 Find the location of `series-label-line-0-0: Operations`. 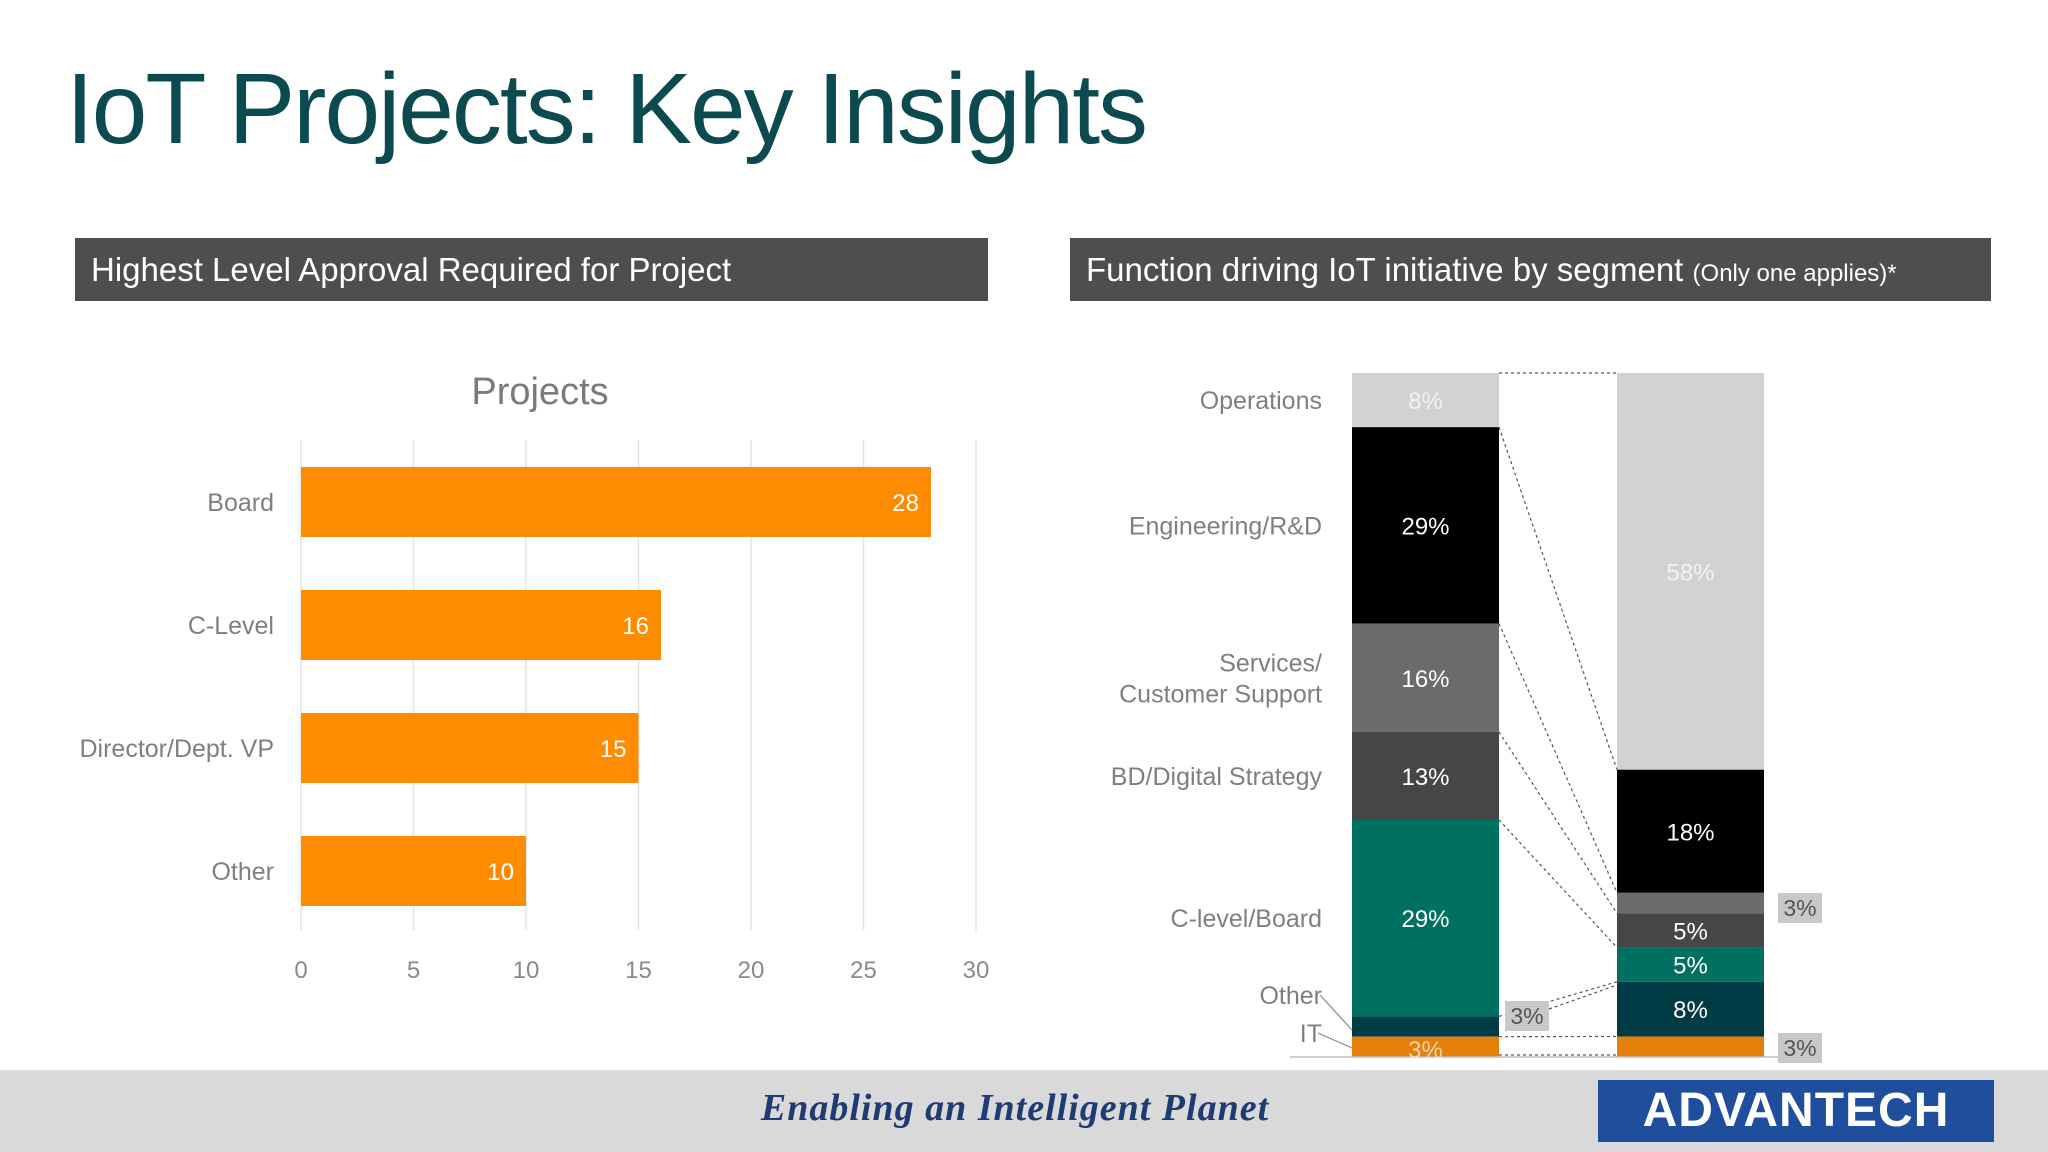

series-label-line-0-0: Operations is located at coordinates (1261, 401).